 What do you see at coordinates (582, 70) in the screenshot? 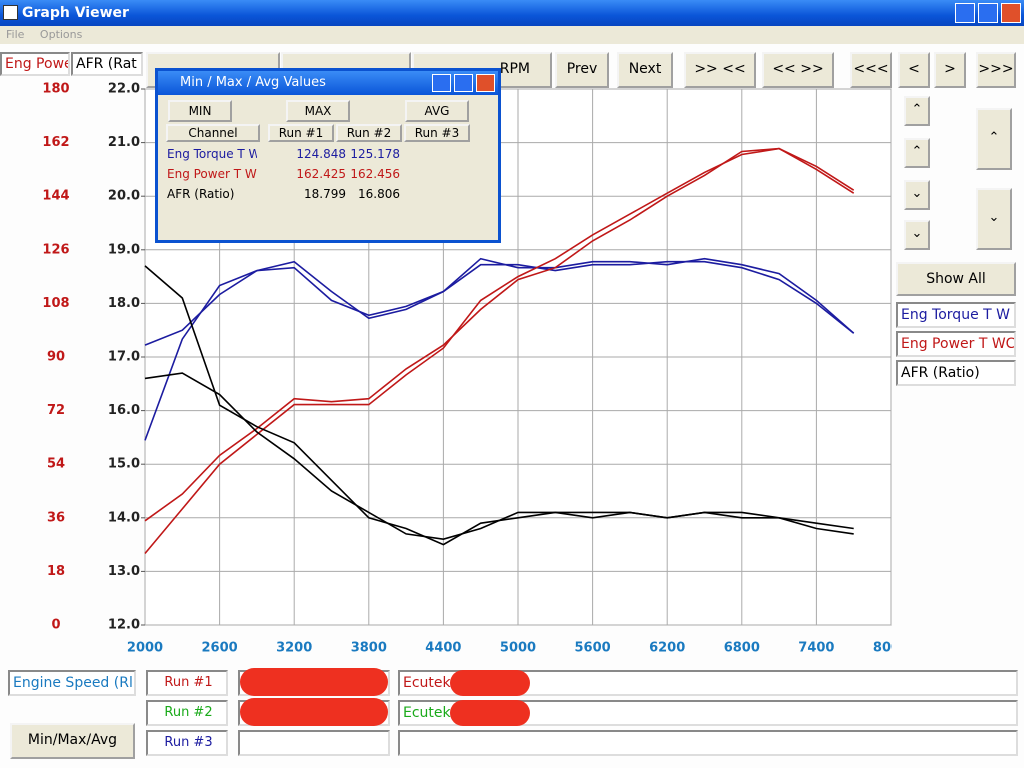
I see `toolbar-button: Prev` at bounding box center [582, 70].